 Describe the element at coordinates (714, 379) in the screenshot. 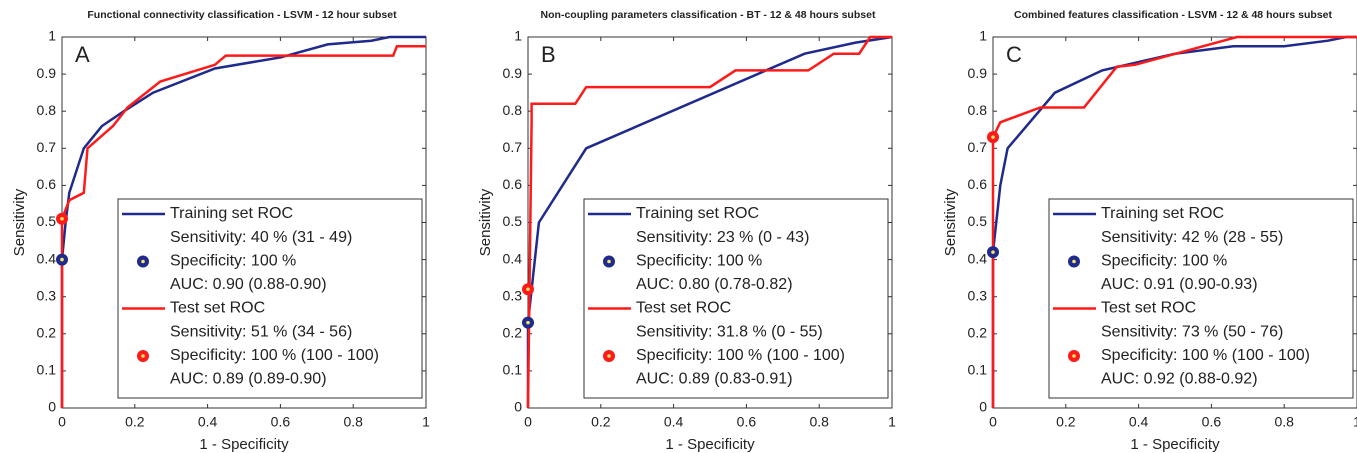

I see `legend-detail: AUC: 0.89 (0.83-0.91)` at that location.